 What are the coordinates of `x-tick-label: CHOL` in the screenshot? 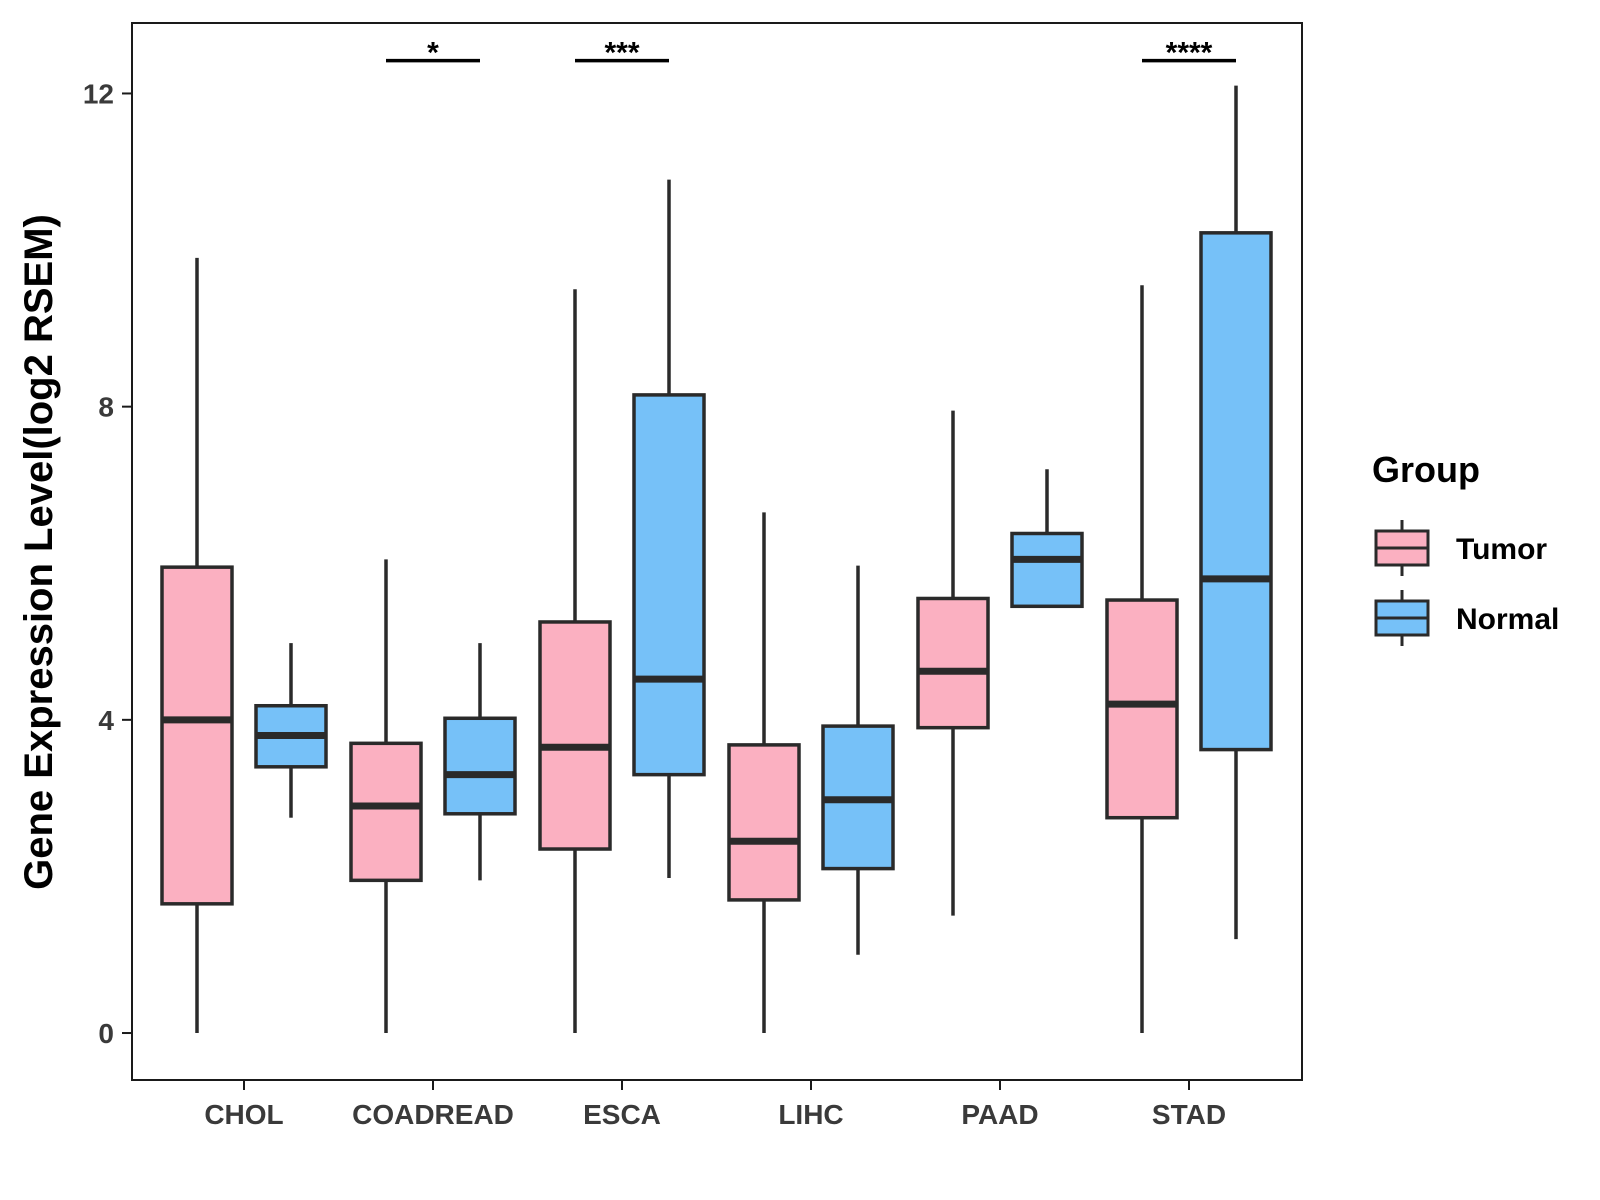 It's located at (243, 1114).